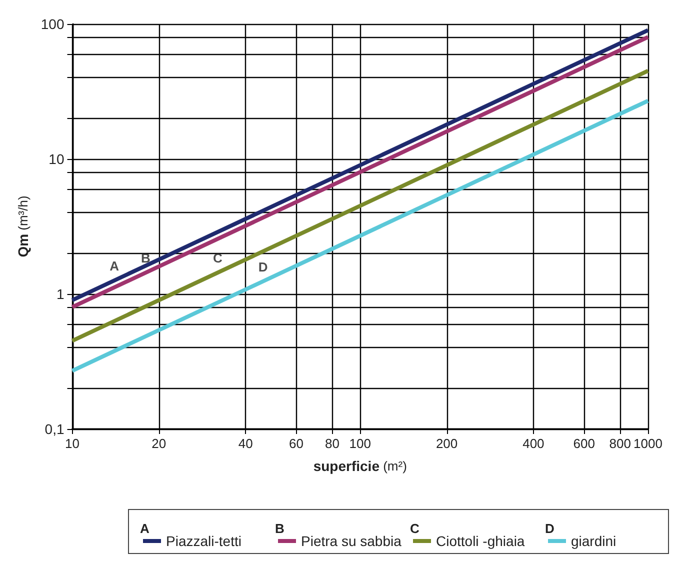 This screenshot has width=698, height=565. What do you see at coordinates (584, 443) in the screenshot?
I see `x-tick-label: 600` at bounding box center [584, 443].